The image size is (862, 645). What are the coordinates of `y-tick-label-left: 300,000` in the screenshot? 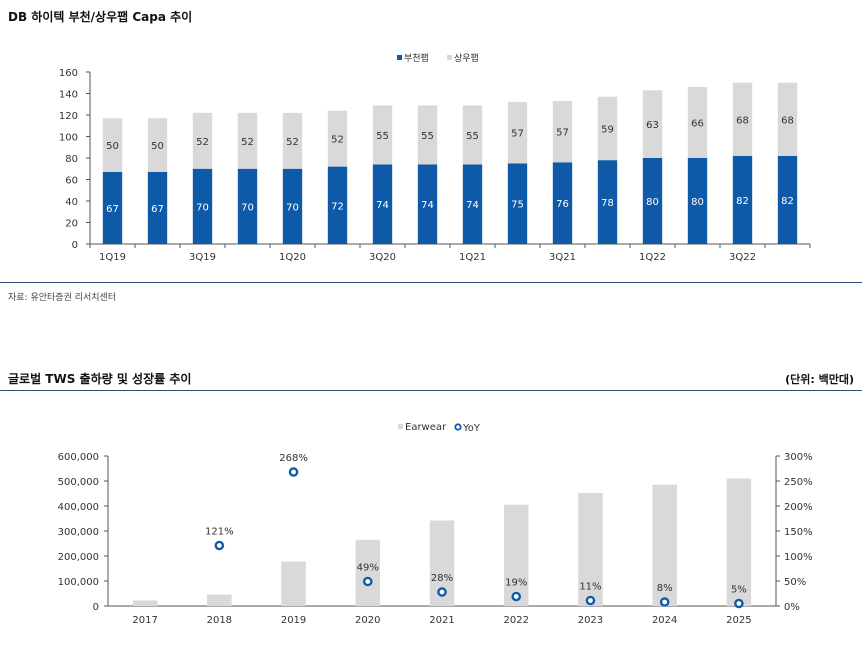 It's located at (78, 532).